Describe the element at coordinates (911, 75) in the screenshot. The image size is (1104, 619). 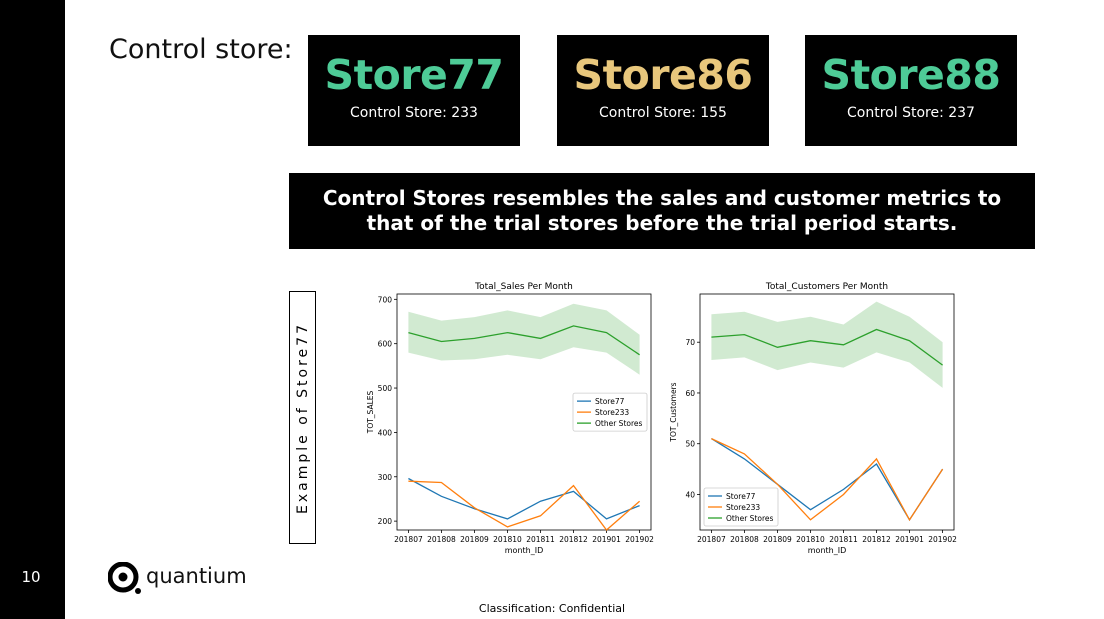
I see `store-name: Store88` at that location.